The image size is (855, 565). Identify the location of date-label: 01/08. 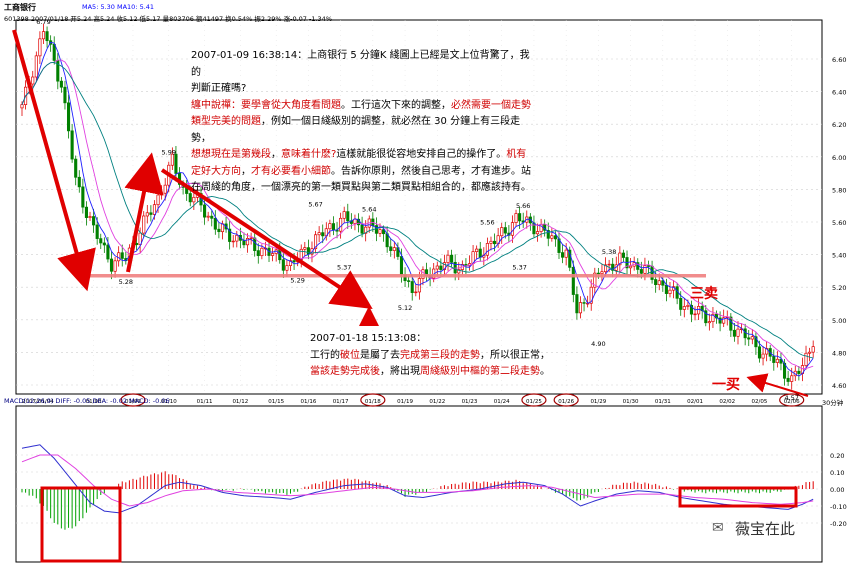
(94, 402).